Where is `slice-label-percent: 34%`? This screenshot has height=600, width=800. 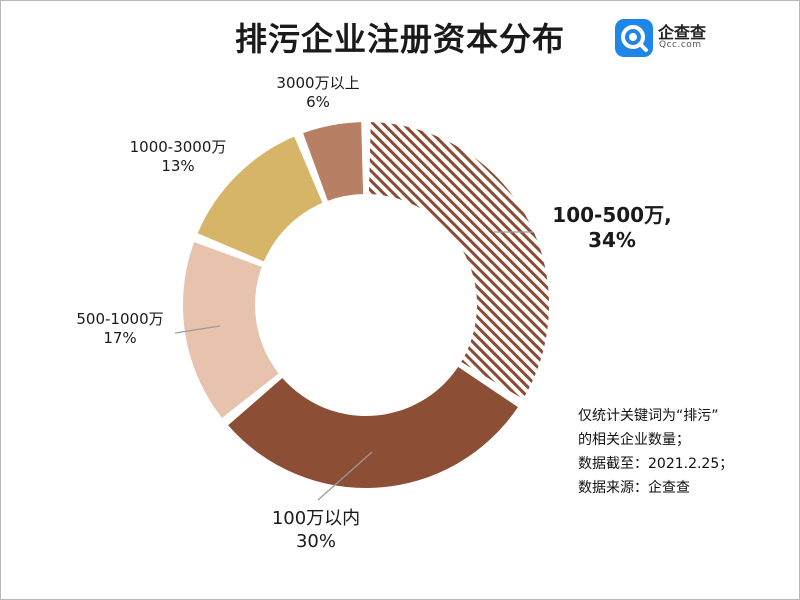
slice-label-percent: 34% is located at coordinates (612, 240).